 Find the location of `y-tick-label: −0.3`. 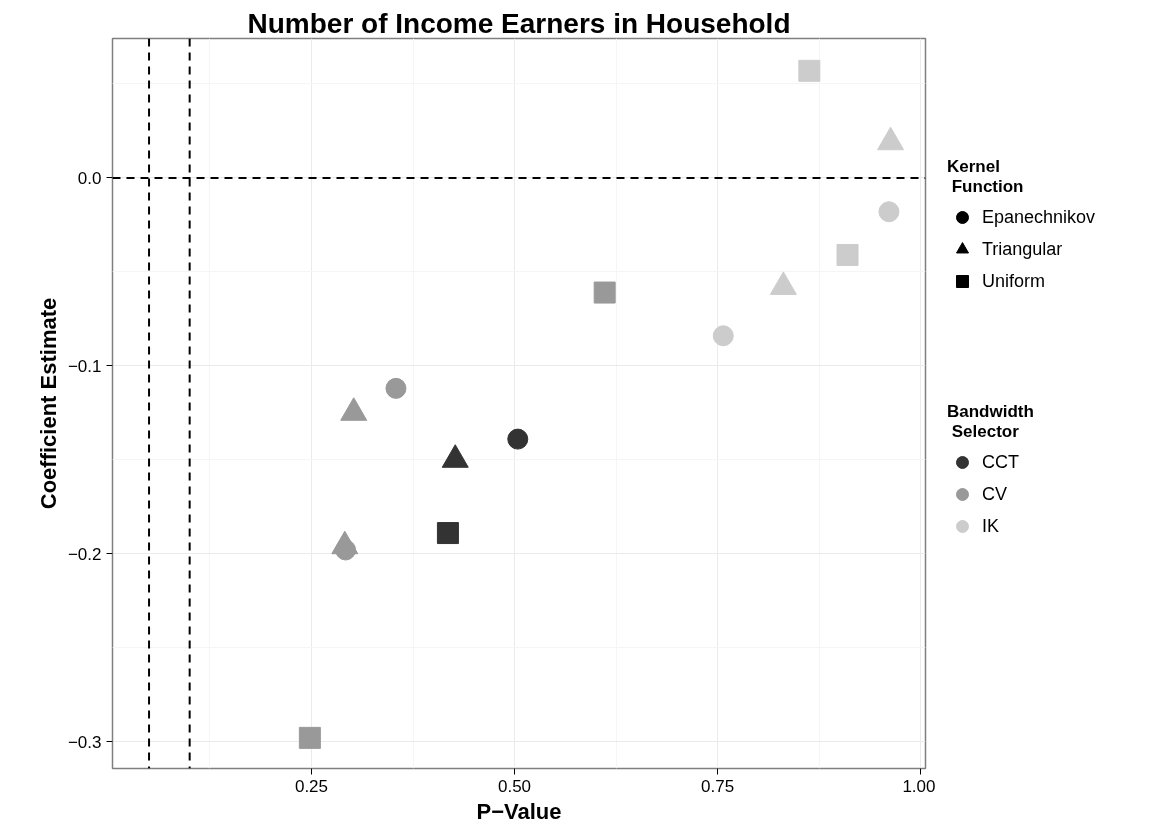

y-tick-label: −0.3 is located at coordinates (84, 742).